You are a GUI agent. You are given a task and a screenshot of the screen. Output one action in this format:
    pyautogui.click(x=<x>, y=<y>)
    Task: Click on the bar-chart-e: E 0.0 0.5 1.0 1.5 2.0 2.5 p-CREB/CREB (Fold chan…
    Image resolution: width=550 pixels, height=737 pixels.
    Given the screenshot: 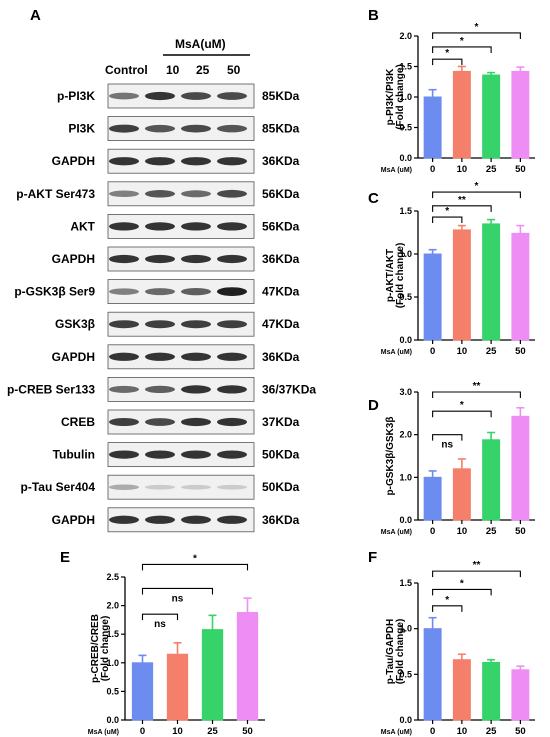 What is the action you would take?
    pyautogui.click(x=162, y=643)
    